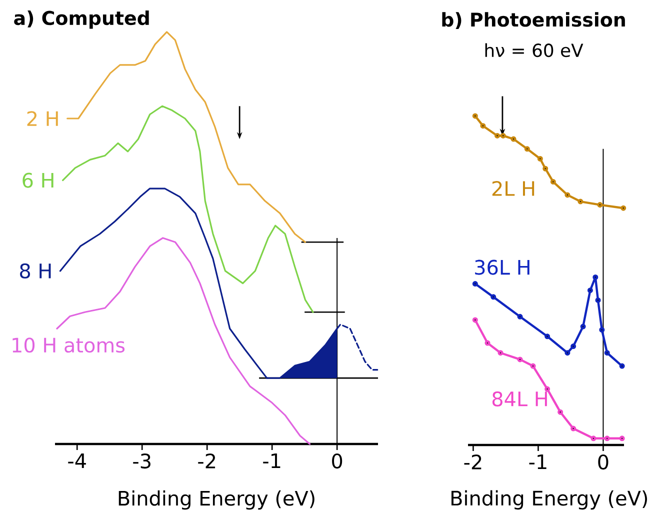 This screenshot has width=649, height=520. I want to click on series-label: 2 H, so click(42, 118).